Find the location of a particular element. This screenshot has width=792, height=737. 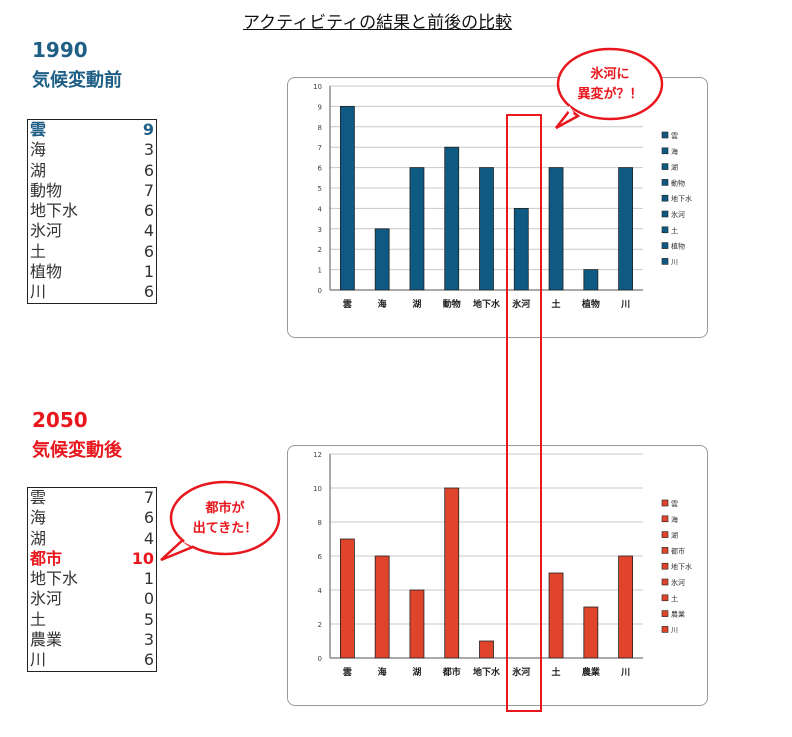

x-tick-label: 都市 is located at coordinates (451, 672).